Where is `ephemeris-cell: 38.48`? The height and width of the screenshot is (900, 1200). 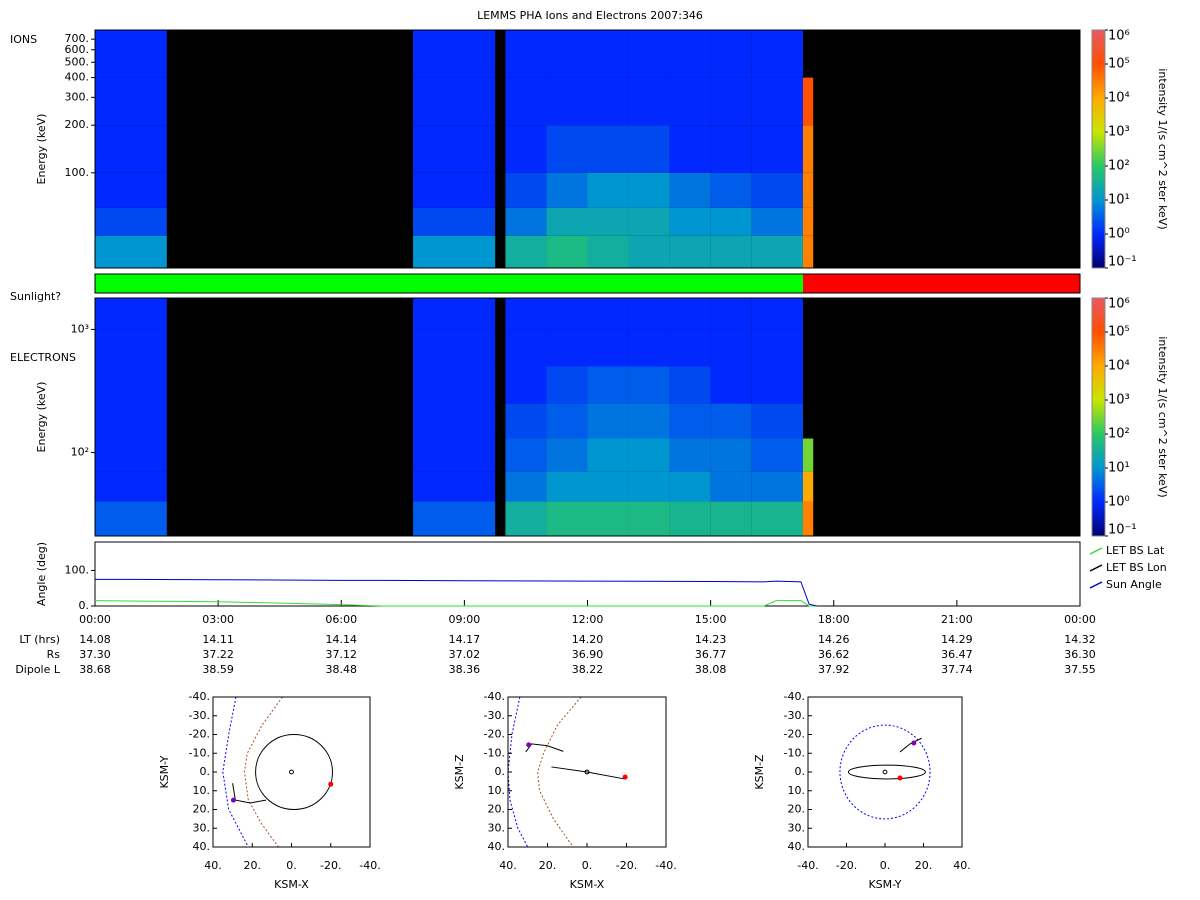 ephemeris-cell: 38.48 is located at coordinates (342, 669).